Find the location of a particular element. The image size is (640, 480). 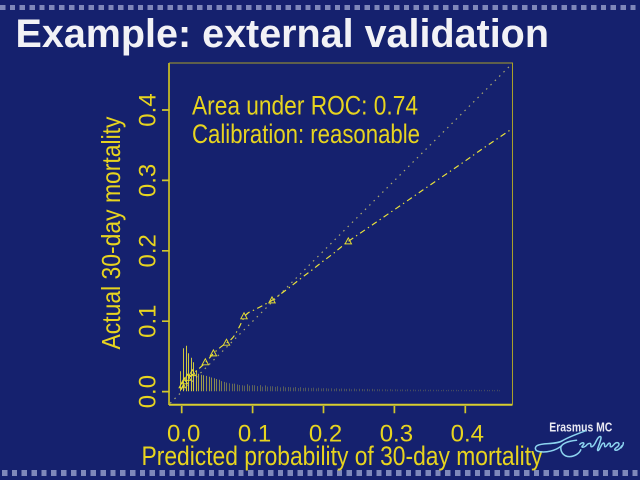

svg-text: Actual 30-day mortality is located at coordinates (111, 233).